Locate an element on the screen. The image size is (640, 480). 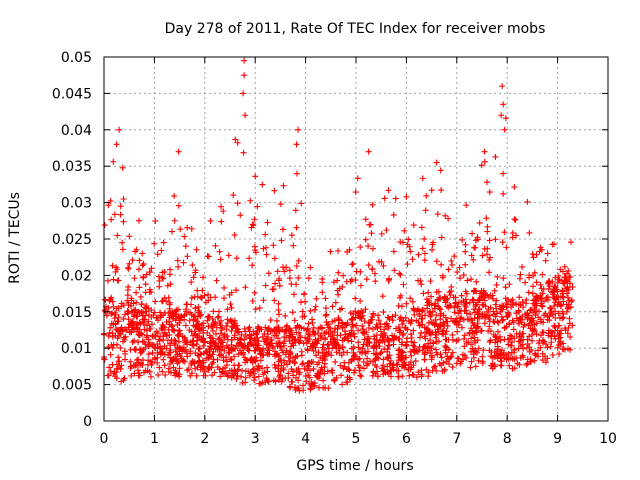
x-tick-label: 9 is located at coordinates (557, 439).